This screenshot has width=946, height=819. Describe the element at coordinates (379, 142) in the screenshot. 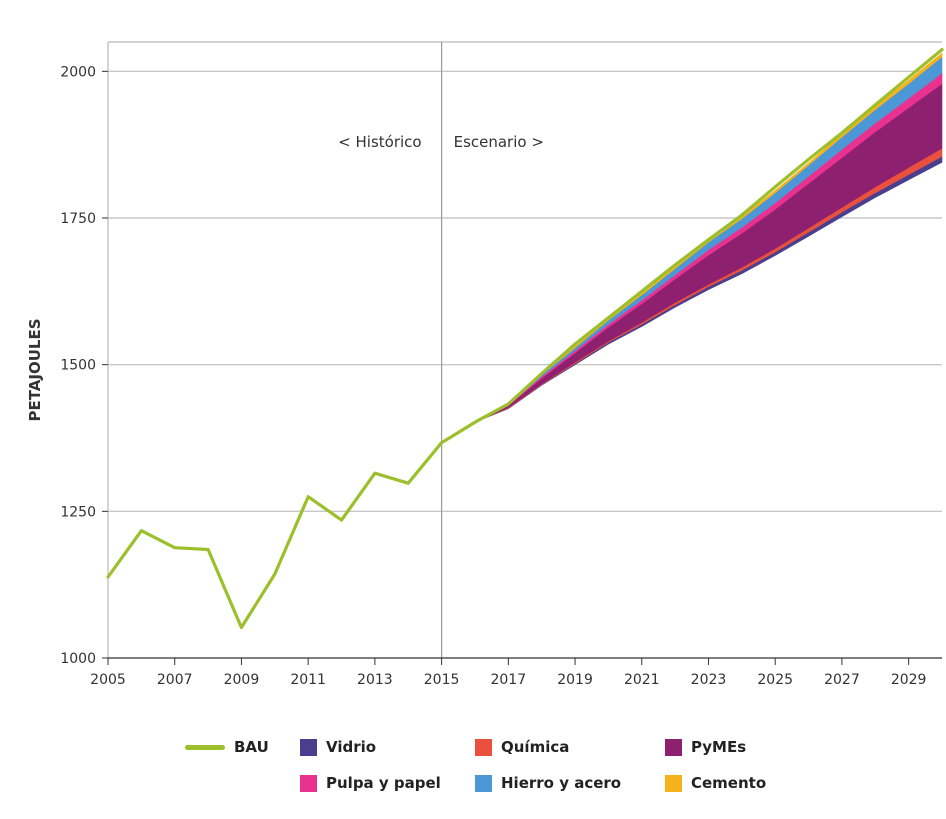

I see `annotation-historico: < Histórico` at that location.